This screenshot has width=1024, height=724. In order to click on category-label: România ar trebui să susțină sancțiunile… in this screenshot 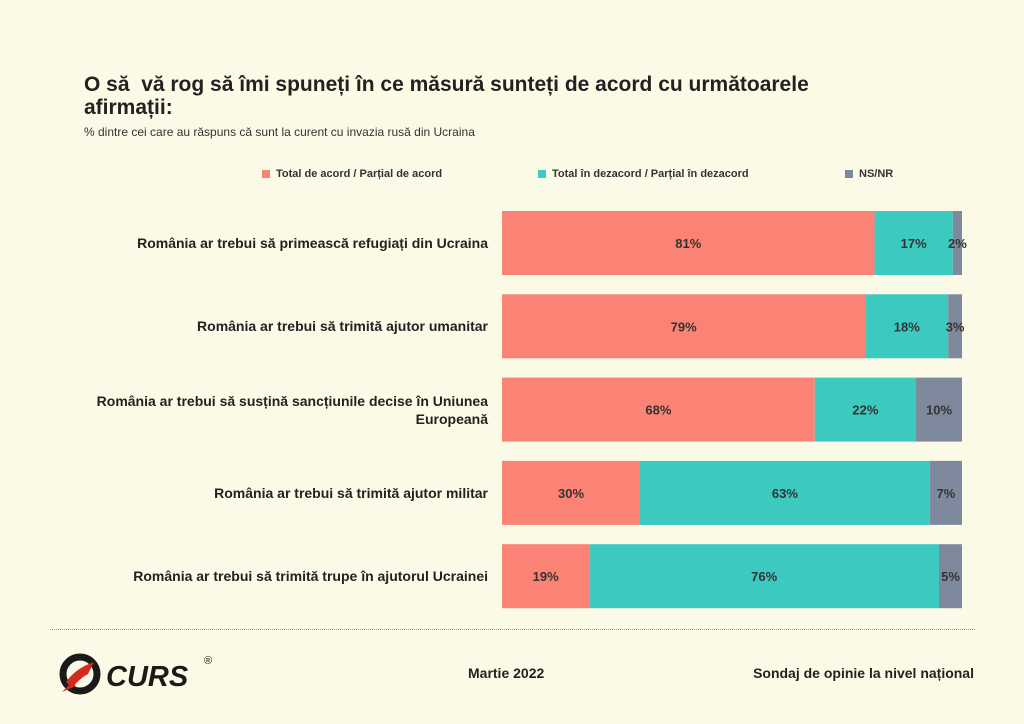, I will do `click(292, 409)`.